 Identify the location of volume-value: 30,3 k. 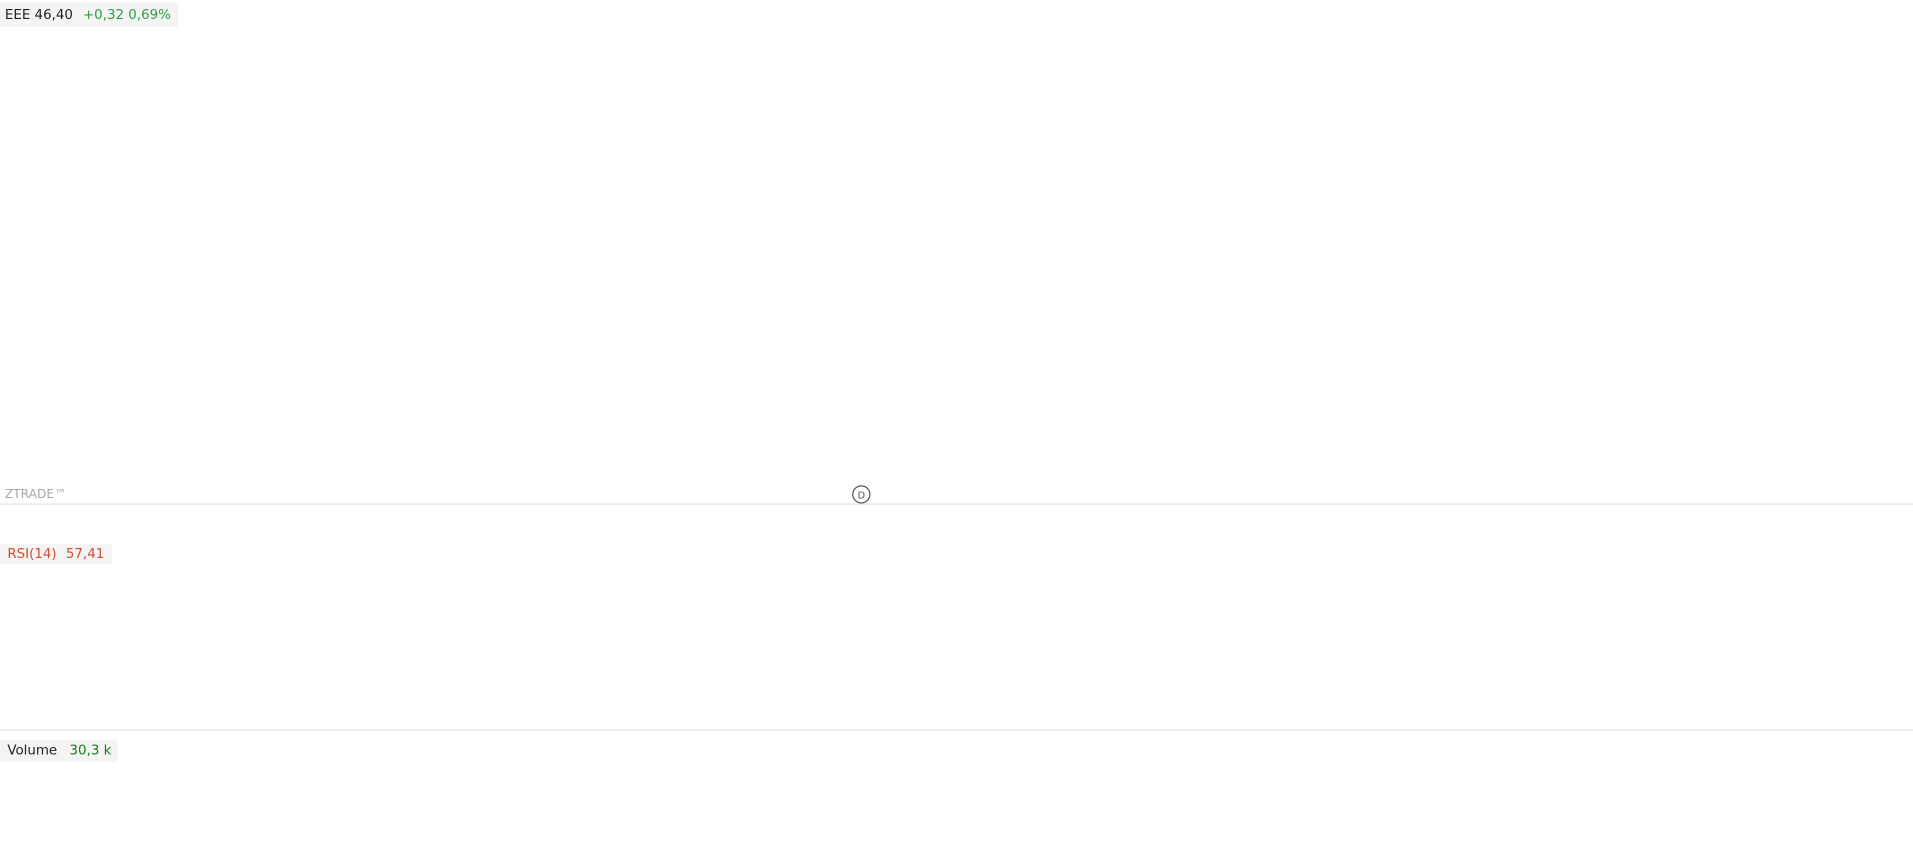
(91, 751).